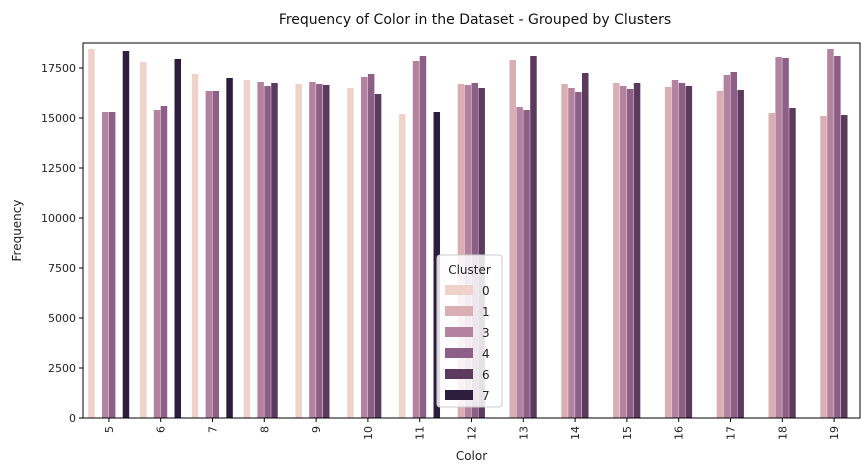 Image resolution: width=868 pixels, height=474 pixels. What do you see at coordinates (62, 243) in the screenshot?
I see `y-axis: 0 2500 5000 7500 10000 12500 15000 17500` at bounding box center [62, 243].